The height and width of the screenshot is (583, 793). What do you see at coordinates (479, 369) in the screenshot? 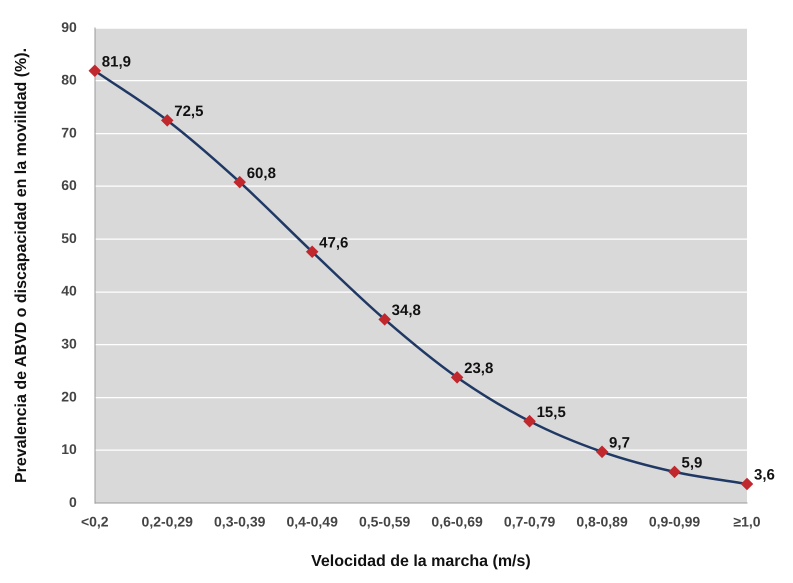
I see `data-label: 23,8` at bounding box center [479, 369].